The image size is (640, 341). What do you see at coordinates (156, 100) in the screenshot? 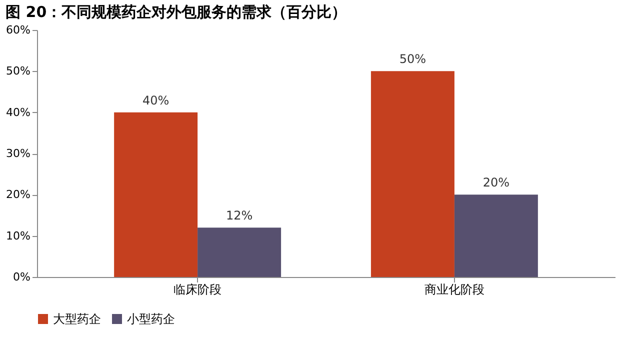
I see `text: 40%` at bounding box center [156, 100].